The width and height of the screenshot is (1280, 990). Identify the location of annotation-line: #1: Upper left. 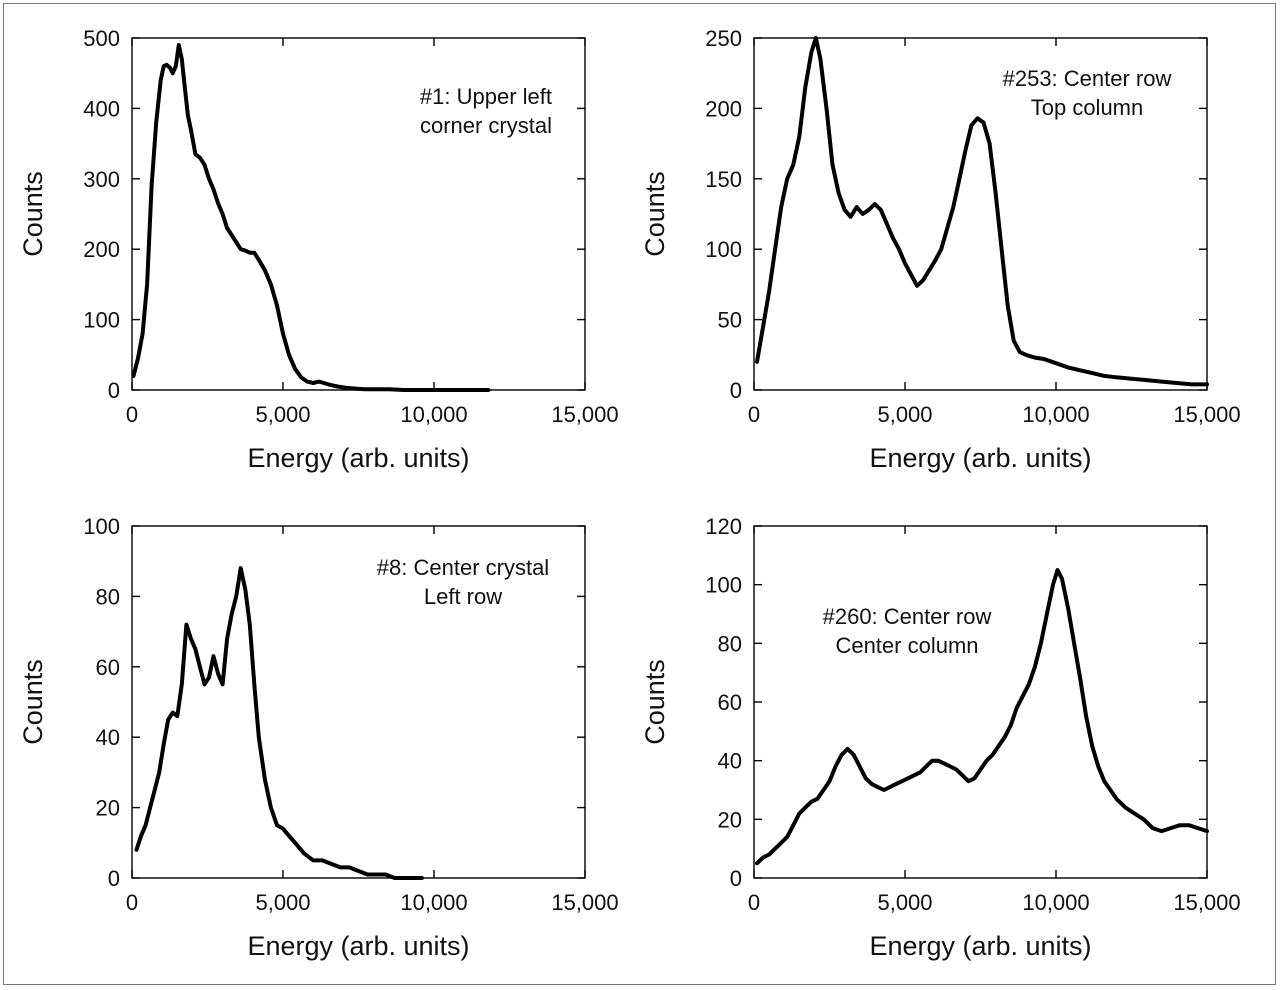
(486, 96).